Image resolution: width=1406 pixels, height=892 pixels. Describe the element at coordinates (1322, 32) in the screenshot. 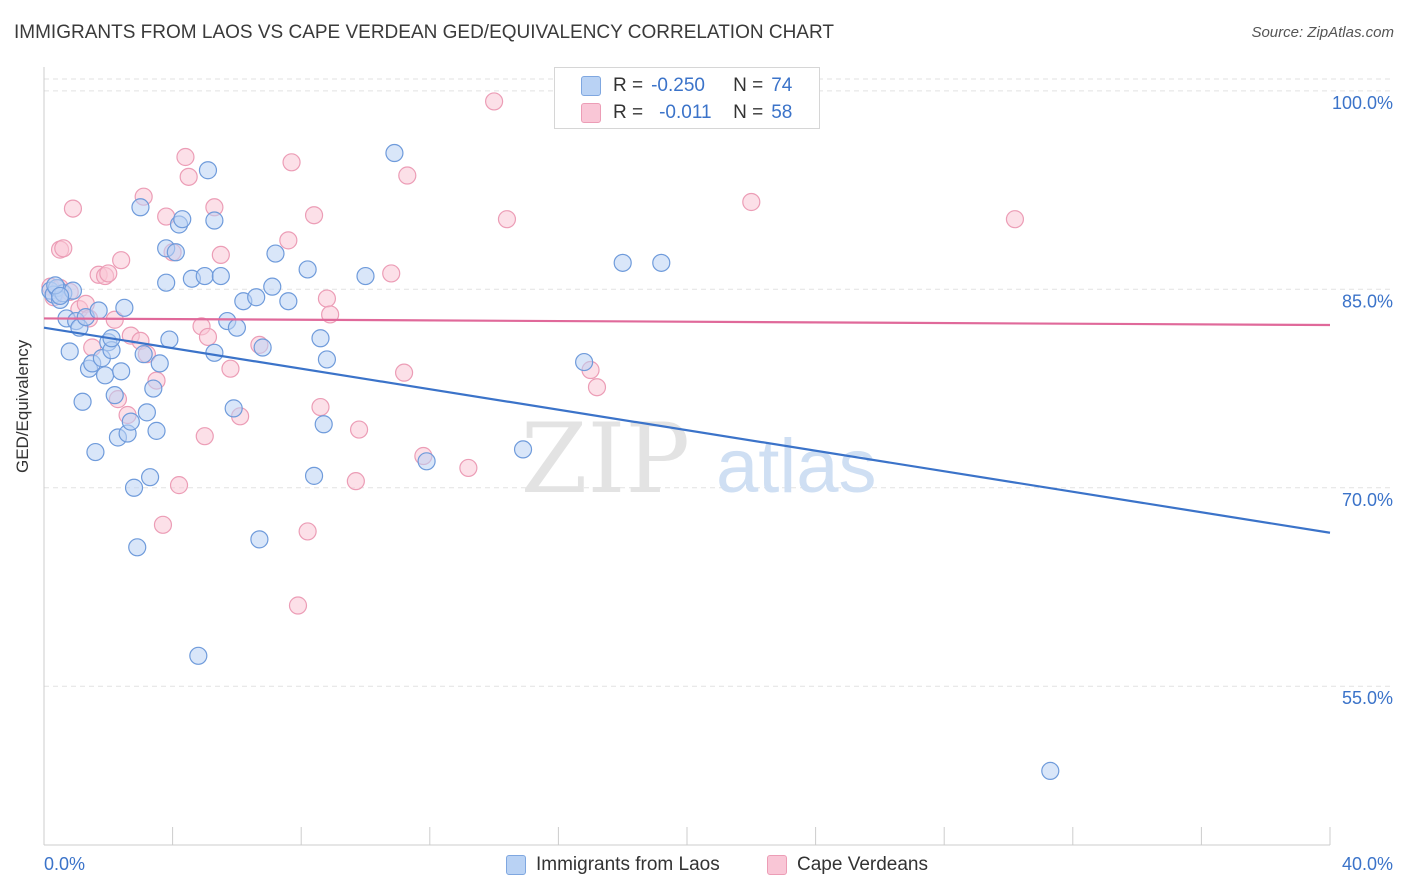

I see `source-label: Source: ZipAtlas.com` at that location.